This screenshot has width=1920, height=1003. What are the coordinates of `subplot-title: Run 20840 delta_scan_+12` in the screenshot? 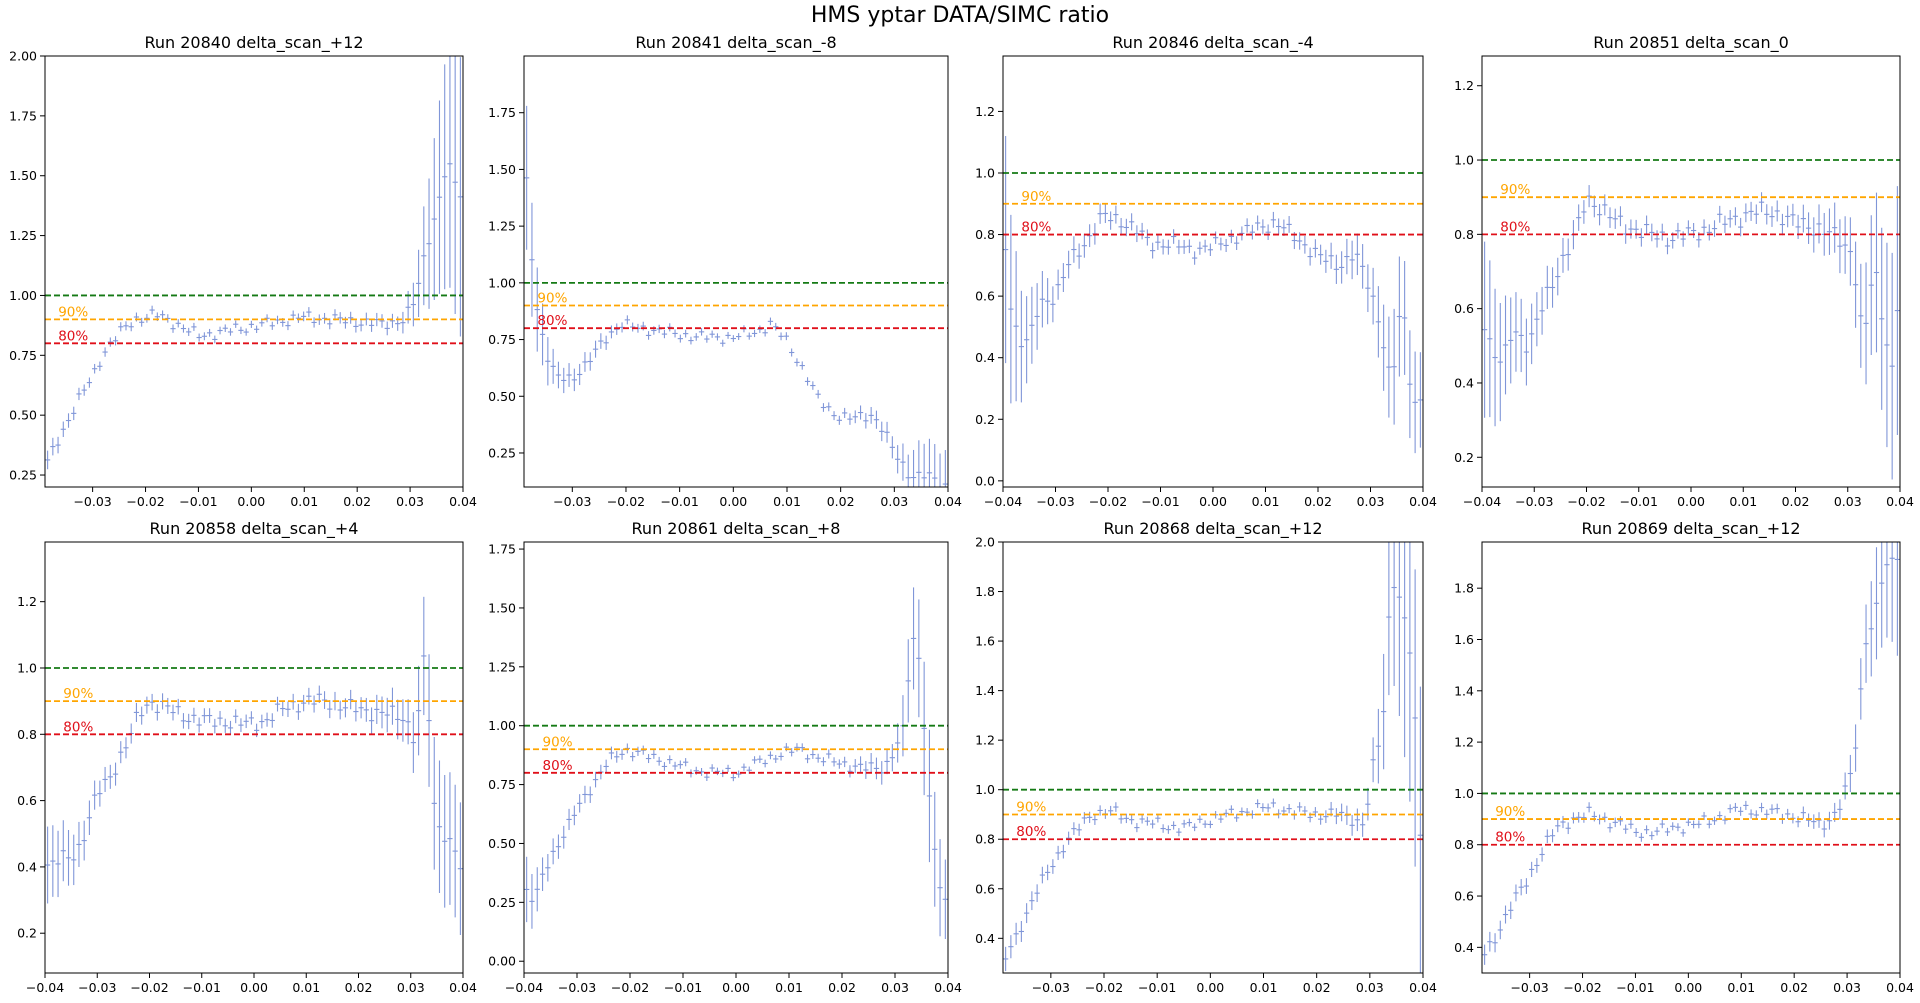 It's located at (253, 43).